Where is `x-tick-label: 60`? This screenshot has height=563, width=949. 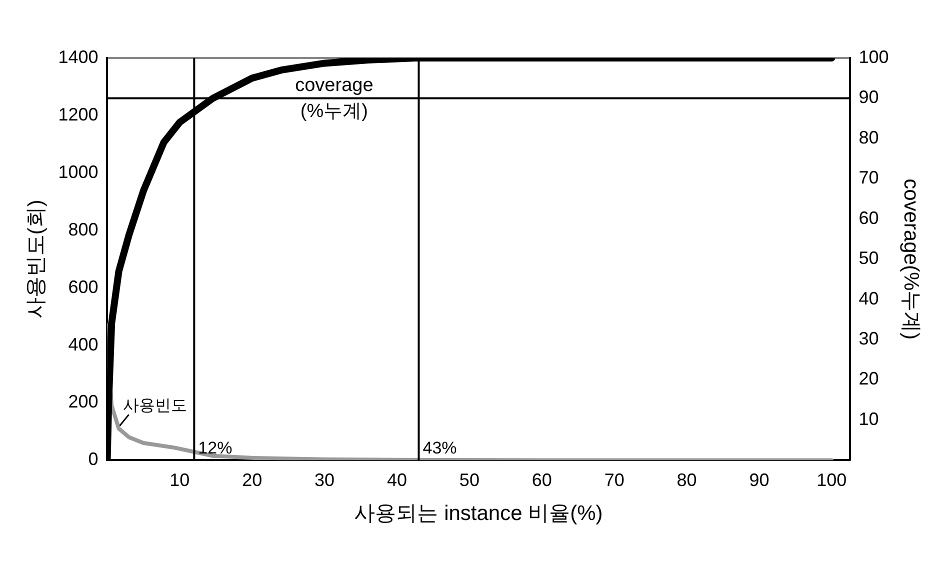
x-tick-label: 60 is located at coordinates (542, 480).